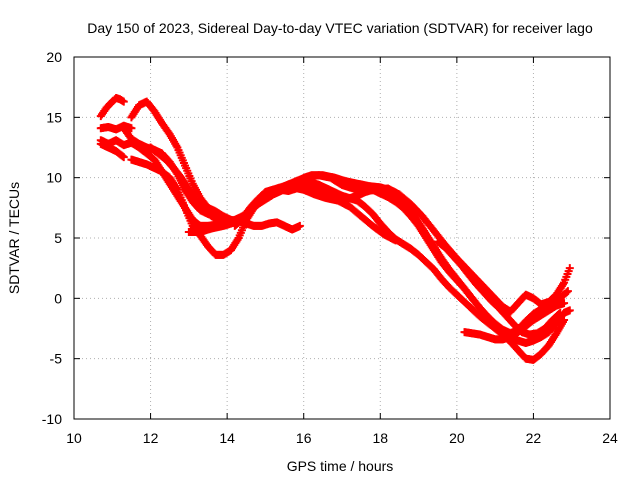 This screenshot has height=480, width=640. What do you see at coordinates (457, 438) in the screenshot?
I see `x-tick-label: 20` at bounding box center [457, 438].